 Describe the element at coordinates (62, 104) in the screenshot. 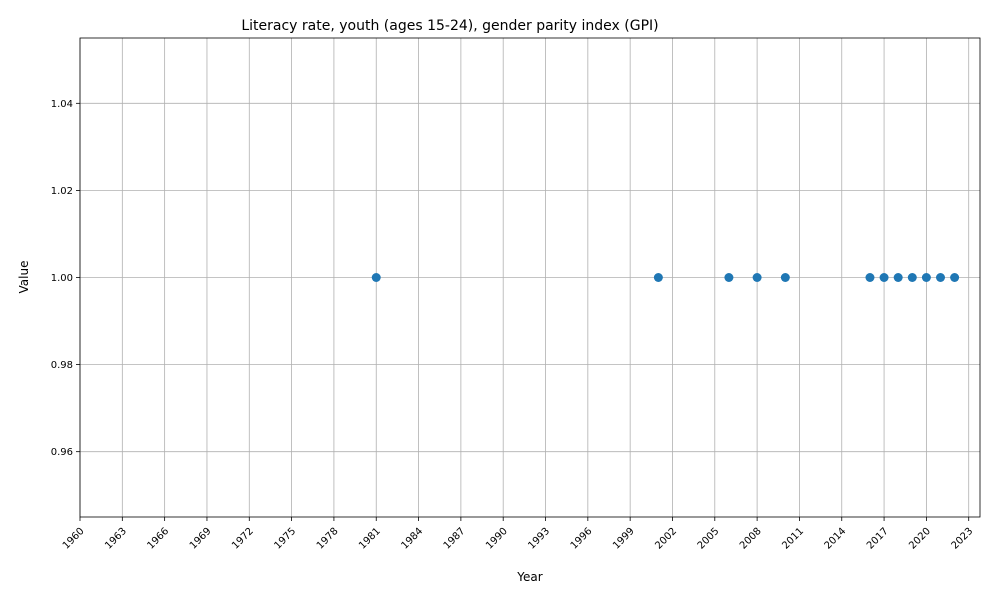

I see `y-tick-label: 1.04` at that location.